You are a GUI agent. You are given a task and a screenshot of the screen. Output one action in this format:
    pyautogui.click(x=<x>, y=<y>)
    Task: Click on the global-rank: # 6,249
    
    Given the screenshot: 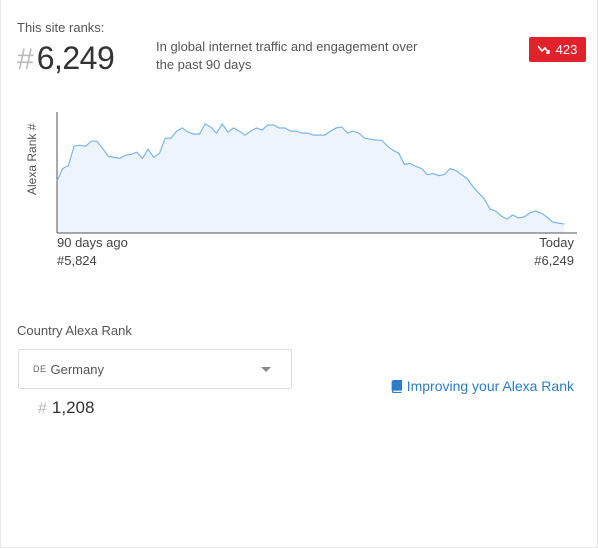 What is the action you would take?
    pyautogui.click(x=66, y=58)
    